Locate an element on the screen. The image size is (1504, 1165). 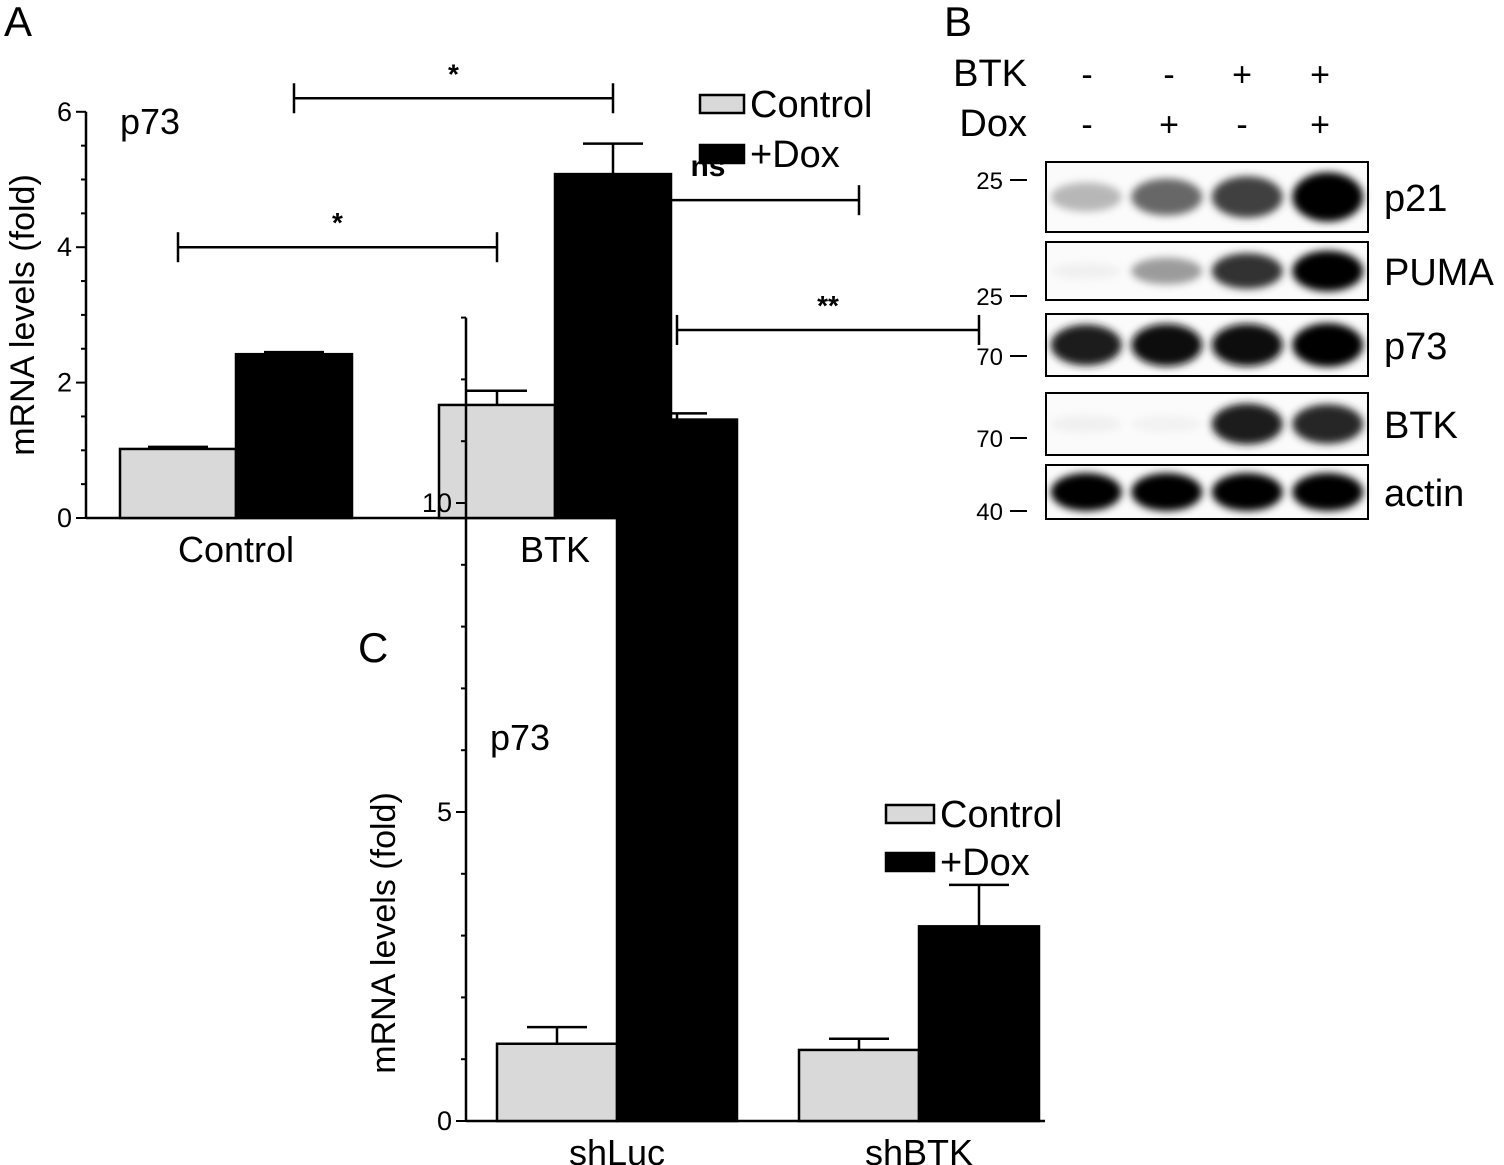
panel-c-bar-shbtk-control is located at coordinates (859, 1085).